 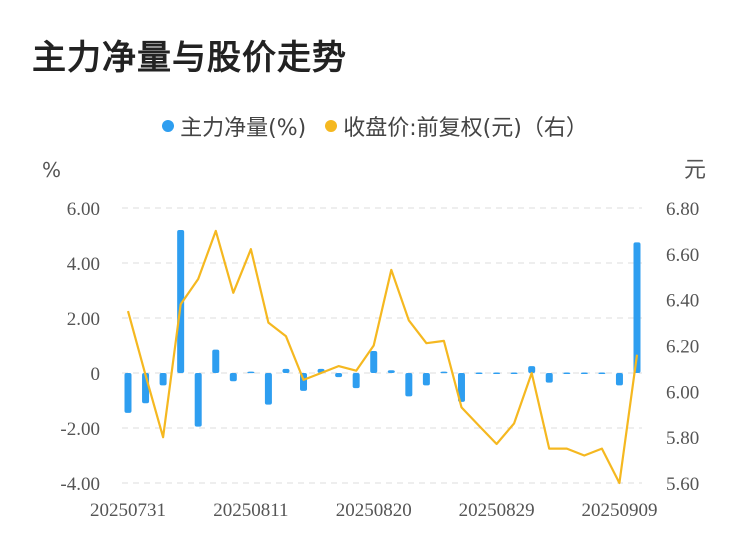 I want to click on right-axis-unit: 元, so click(x=695, y=170).